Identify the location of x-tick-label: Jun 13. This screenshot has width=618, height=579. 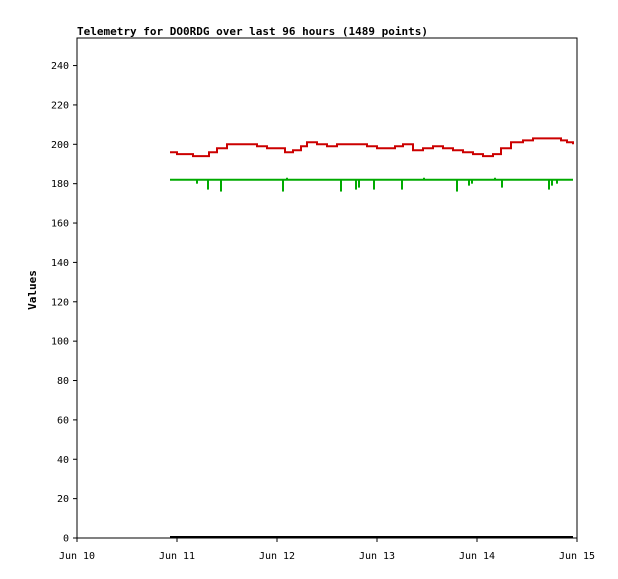
(377, 556).